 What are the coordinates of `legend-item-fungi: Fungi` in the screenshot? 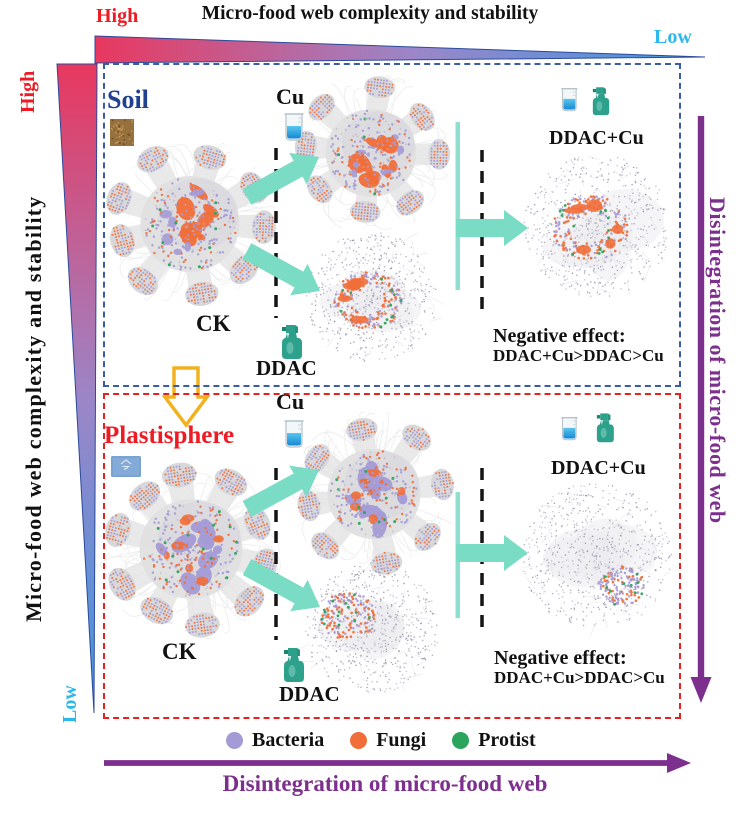 It's located at (388, 740).